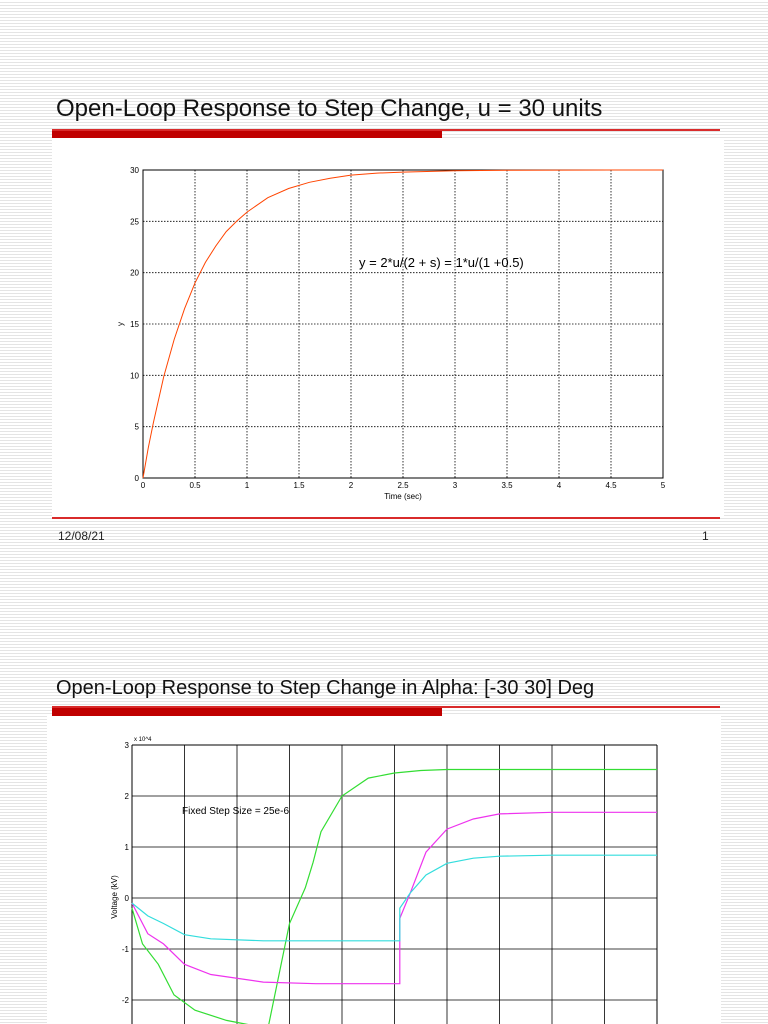  What do you see at coordinates (441, 262) in the screenshot?
I see `equation-annotation: y = 2*u/(2 + s) = 1*u/(1 +0.5)` at bounding box center [441, 262].